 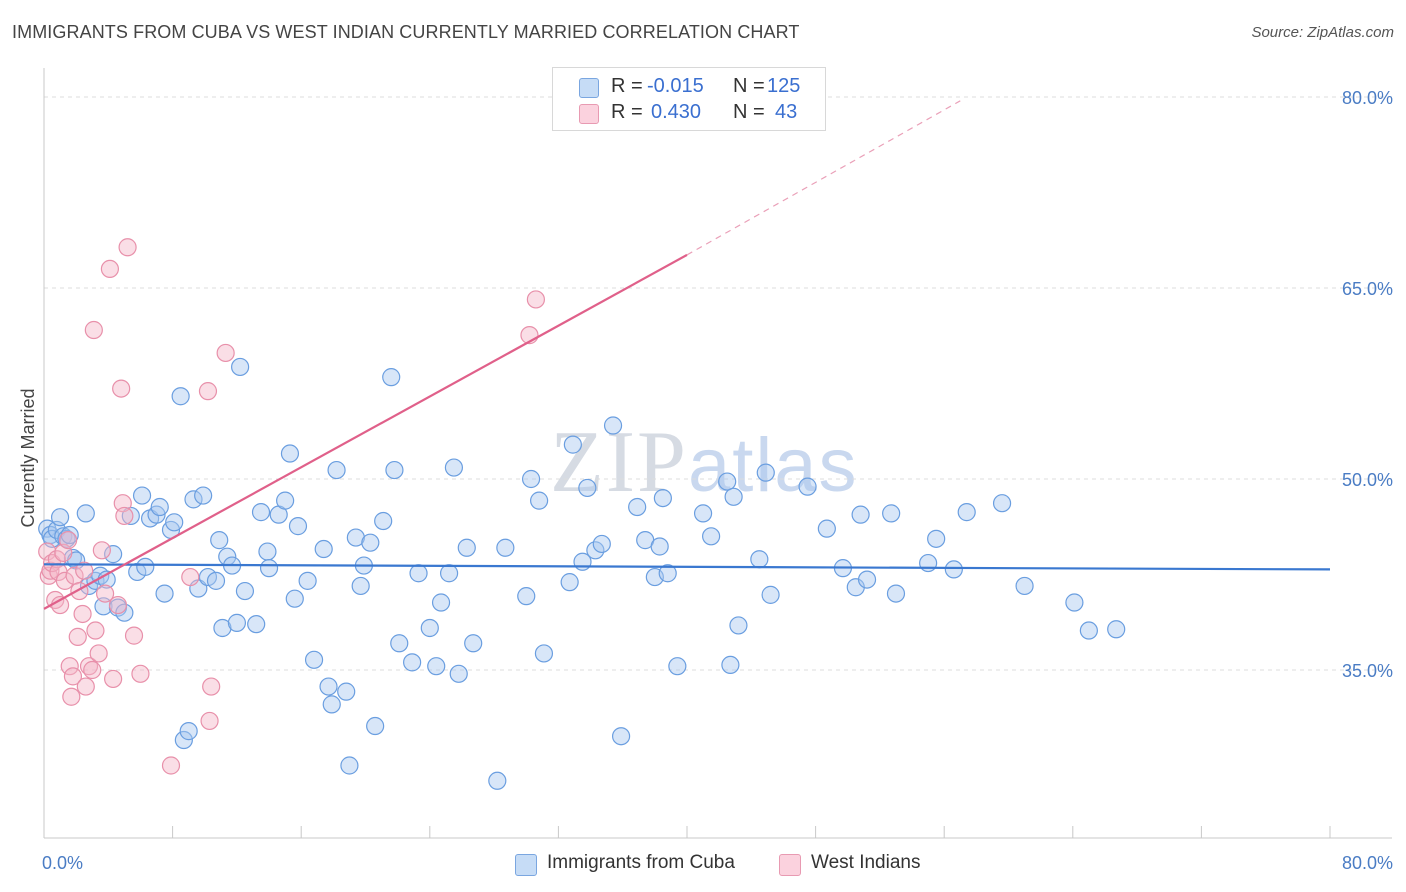 What do you see at coordinates (676, 112) in the screenshot?
I see `legend-r-value: 0.430` at bounding box center [676, 112].